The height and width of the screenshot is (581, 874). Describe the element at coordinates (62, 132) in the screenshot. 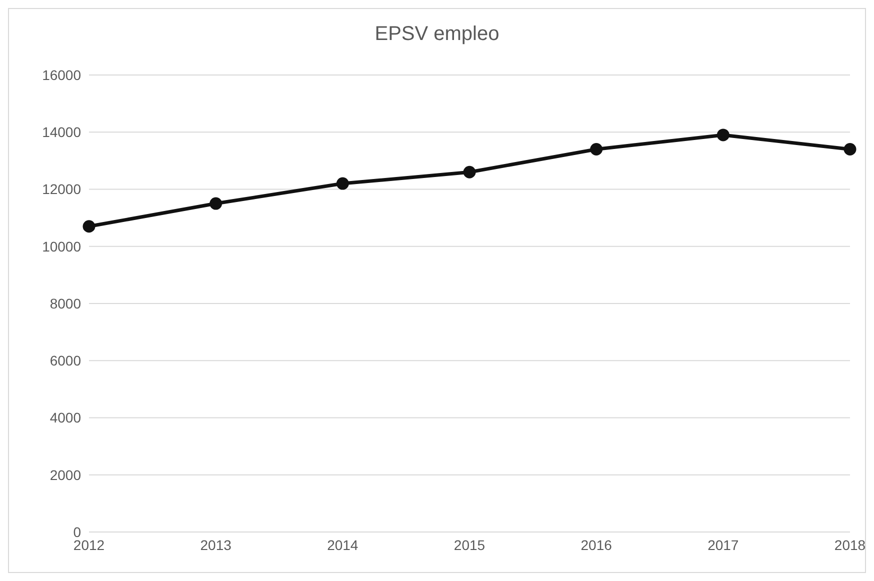

I see `y-tick-label: 14000` at that location.